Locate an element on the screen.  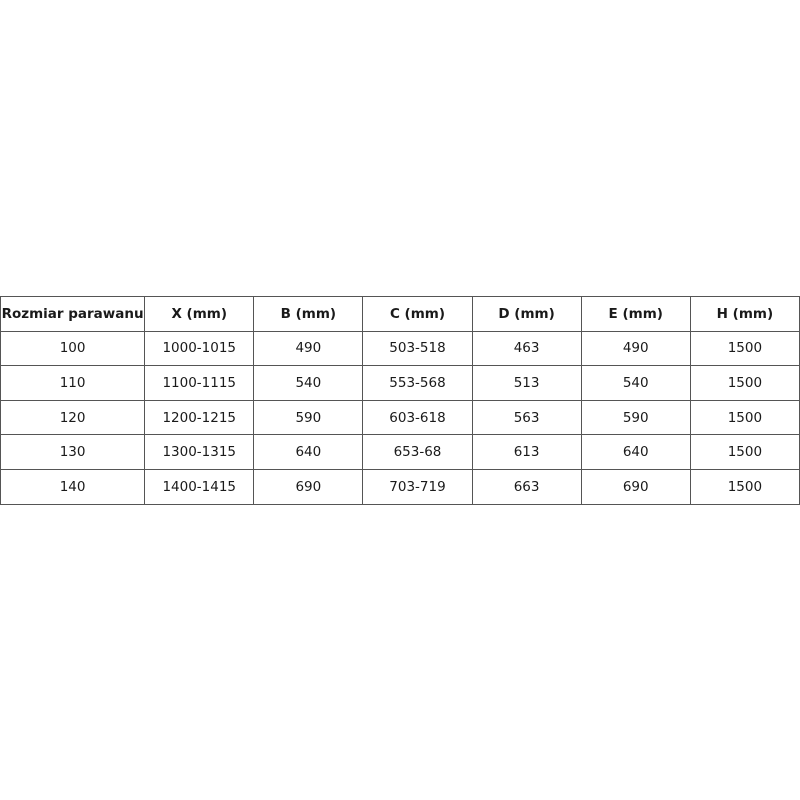
table-row: 110 1100-1115 540 553-568 513 540 1500 is located at coordinates (400, 383).